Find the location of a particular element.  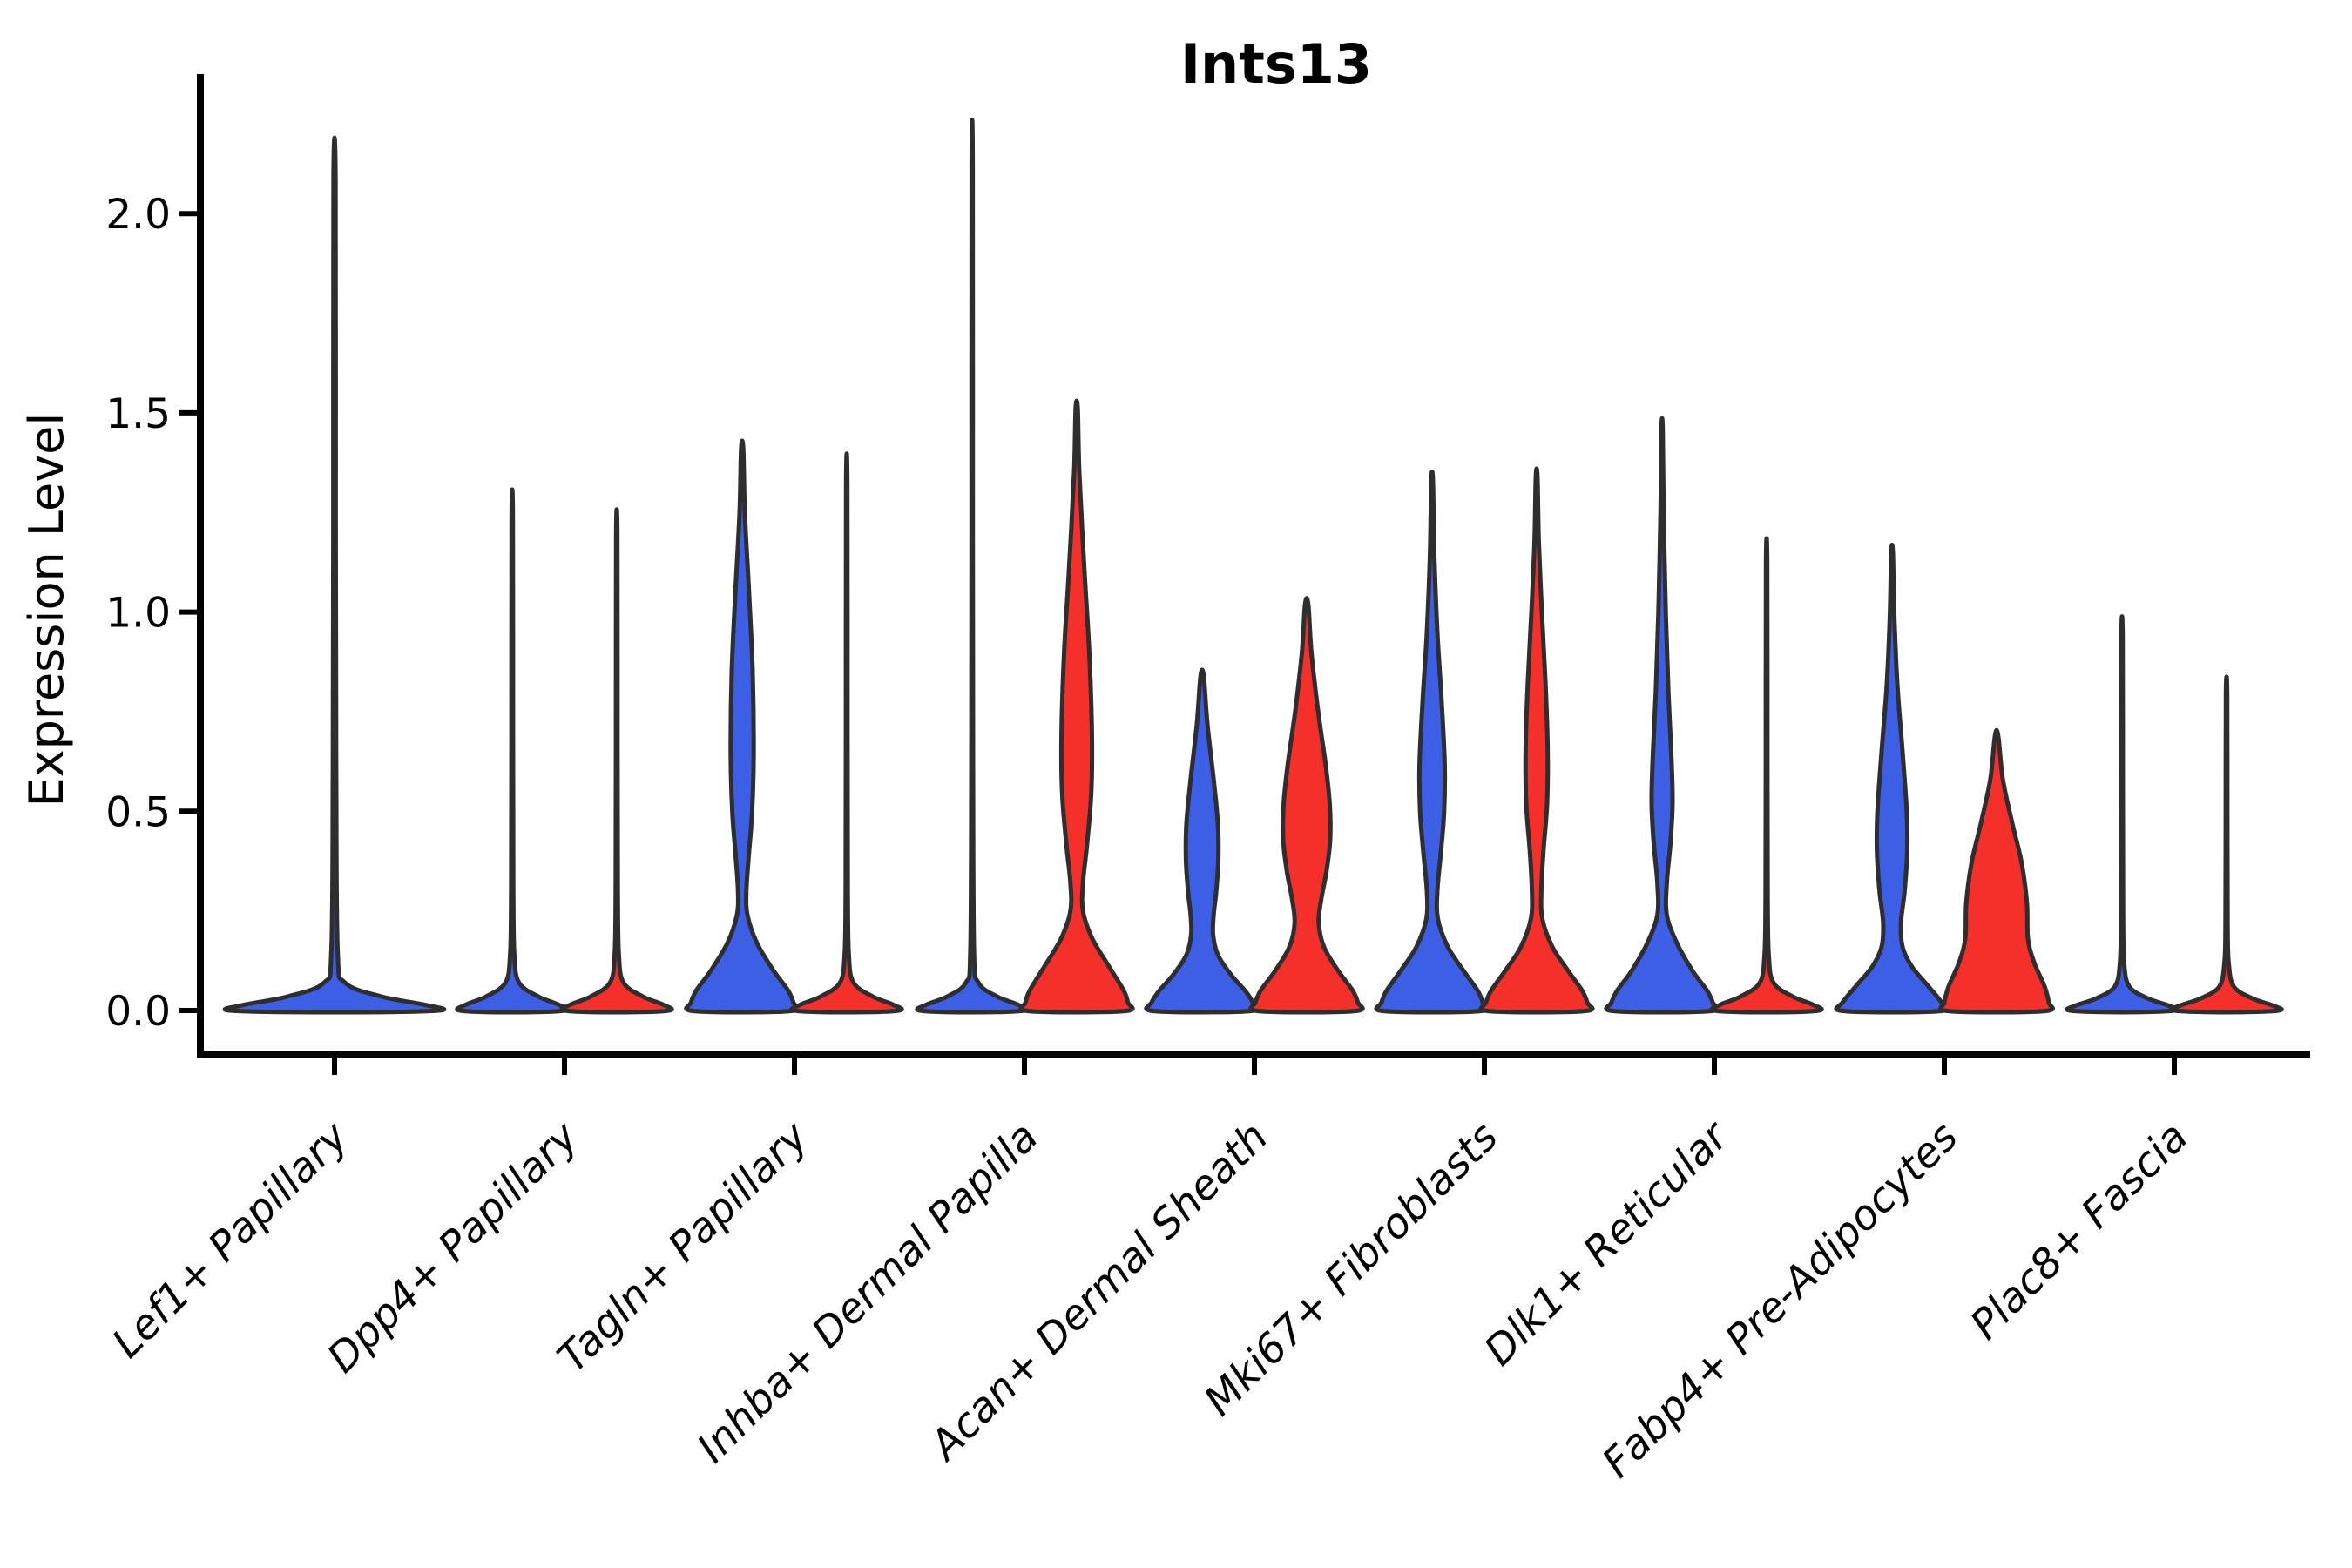

violin-shape-1-right is located at coordinates (616, 761).